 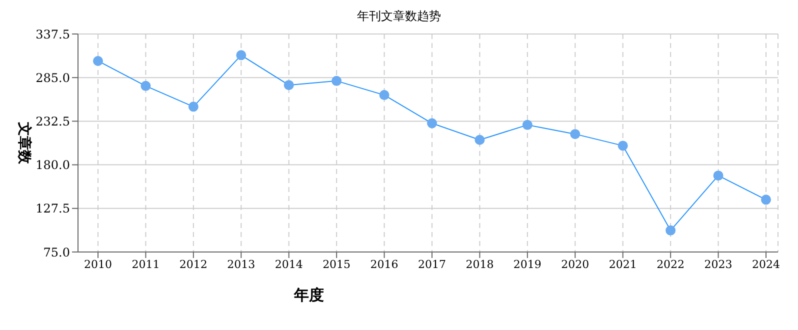 I want to click on x-tick-label: 2013, so click(x=241, y=264).